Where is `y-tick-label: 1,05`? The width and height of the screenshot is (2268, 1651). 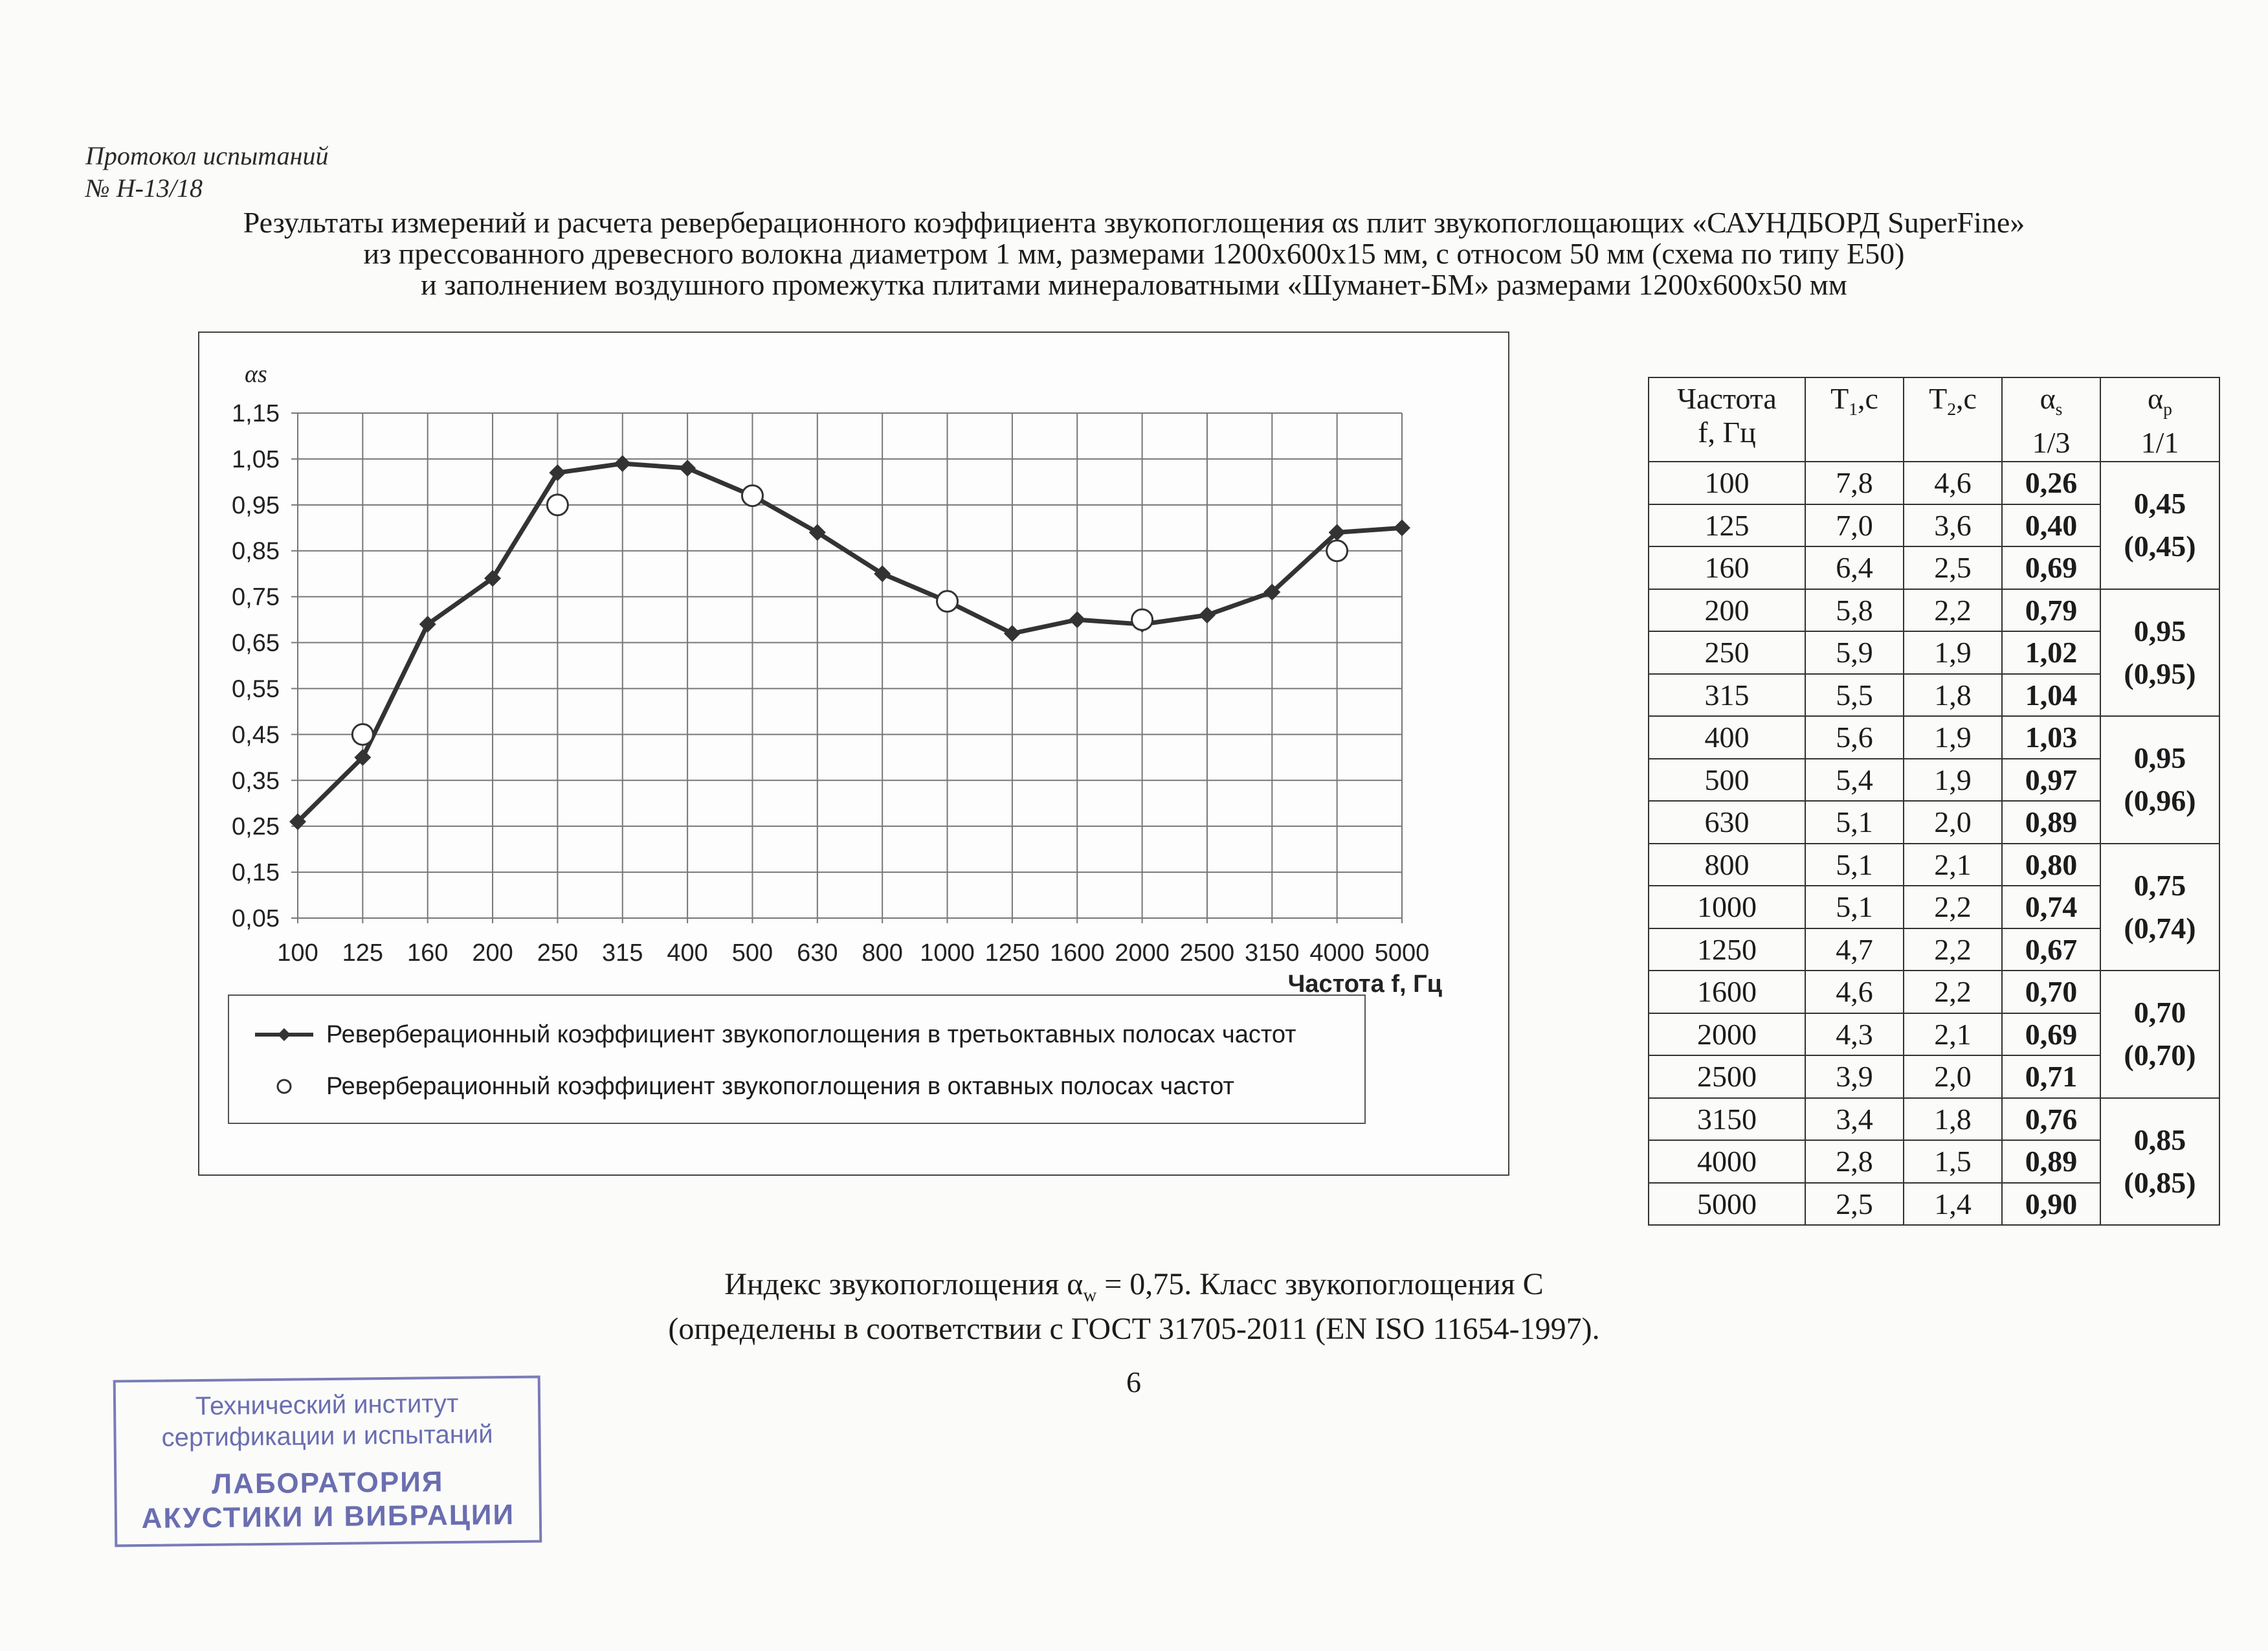
y-tick-label: 1,05 is located at coordinates (256, 459).